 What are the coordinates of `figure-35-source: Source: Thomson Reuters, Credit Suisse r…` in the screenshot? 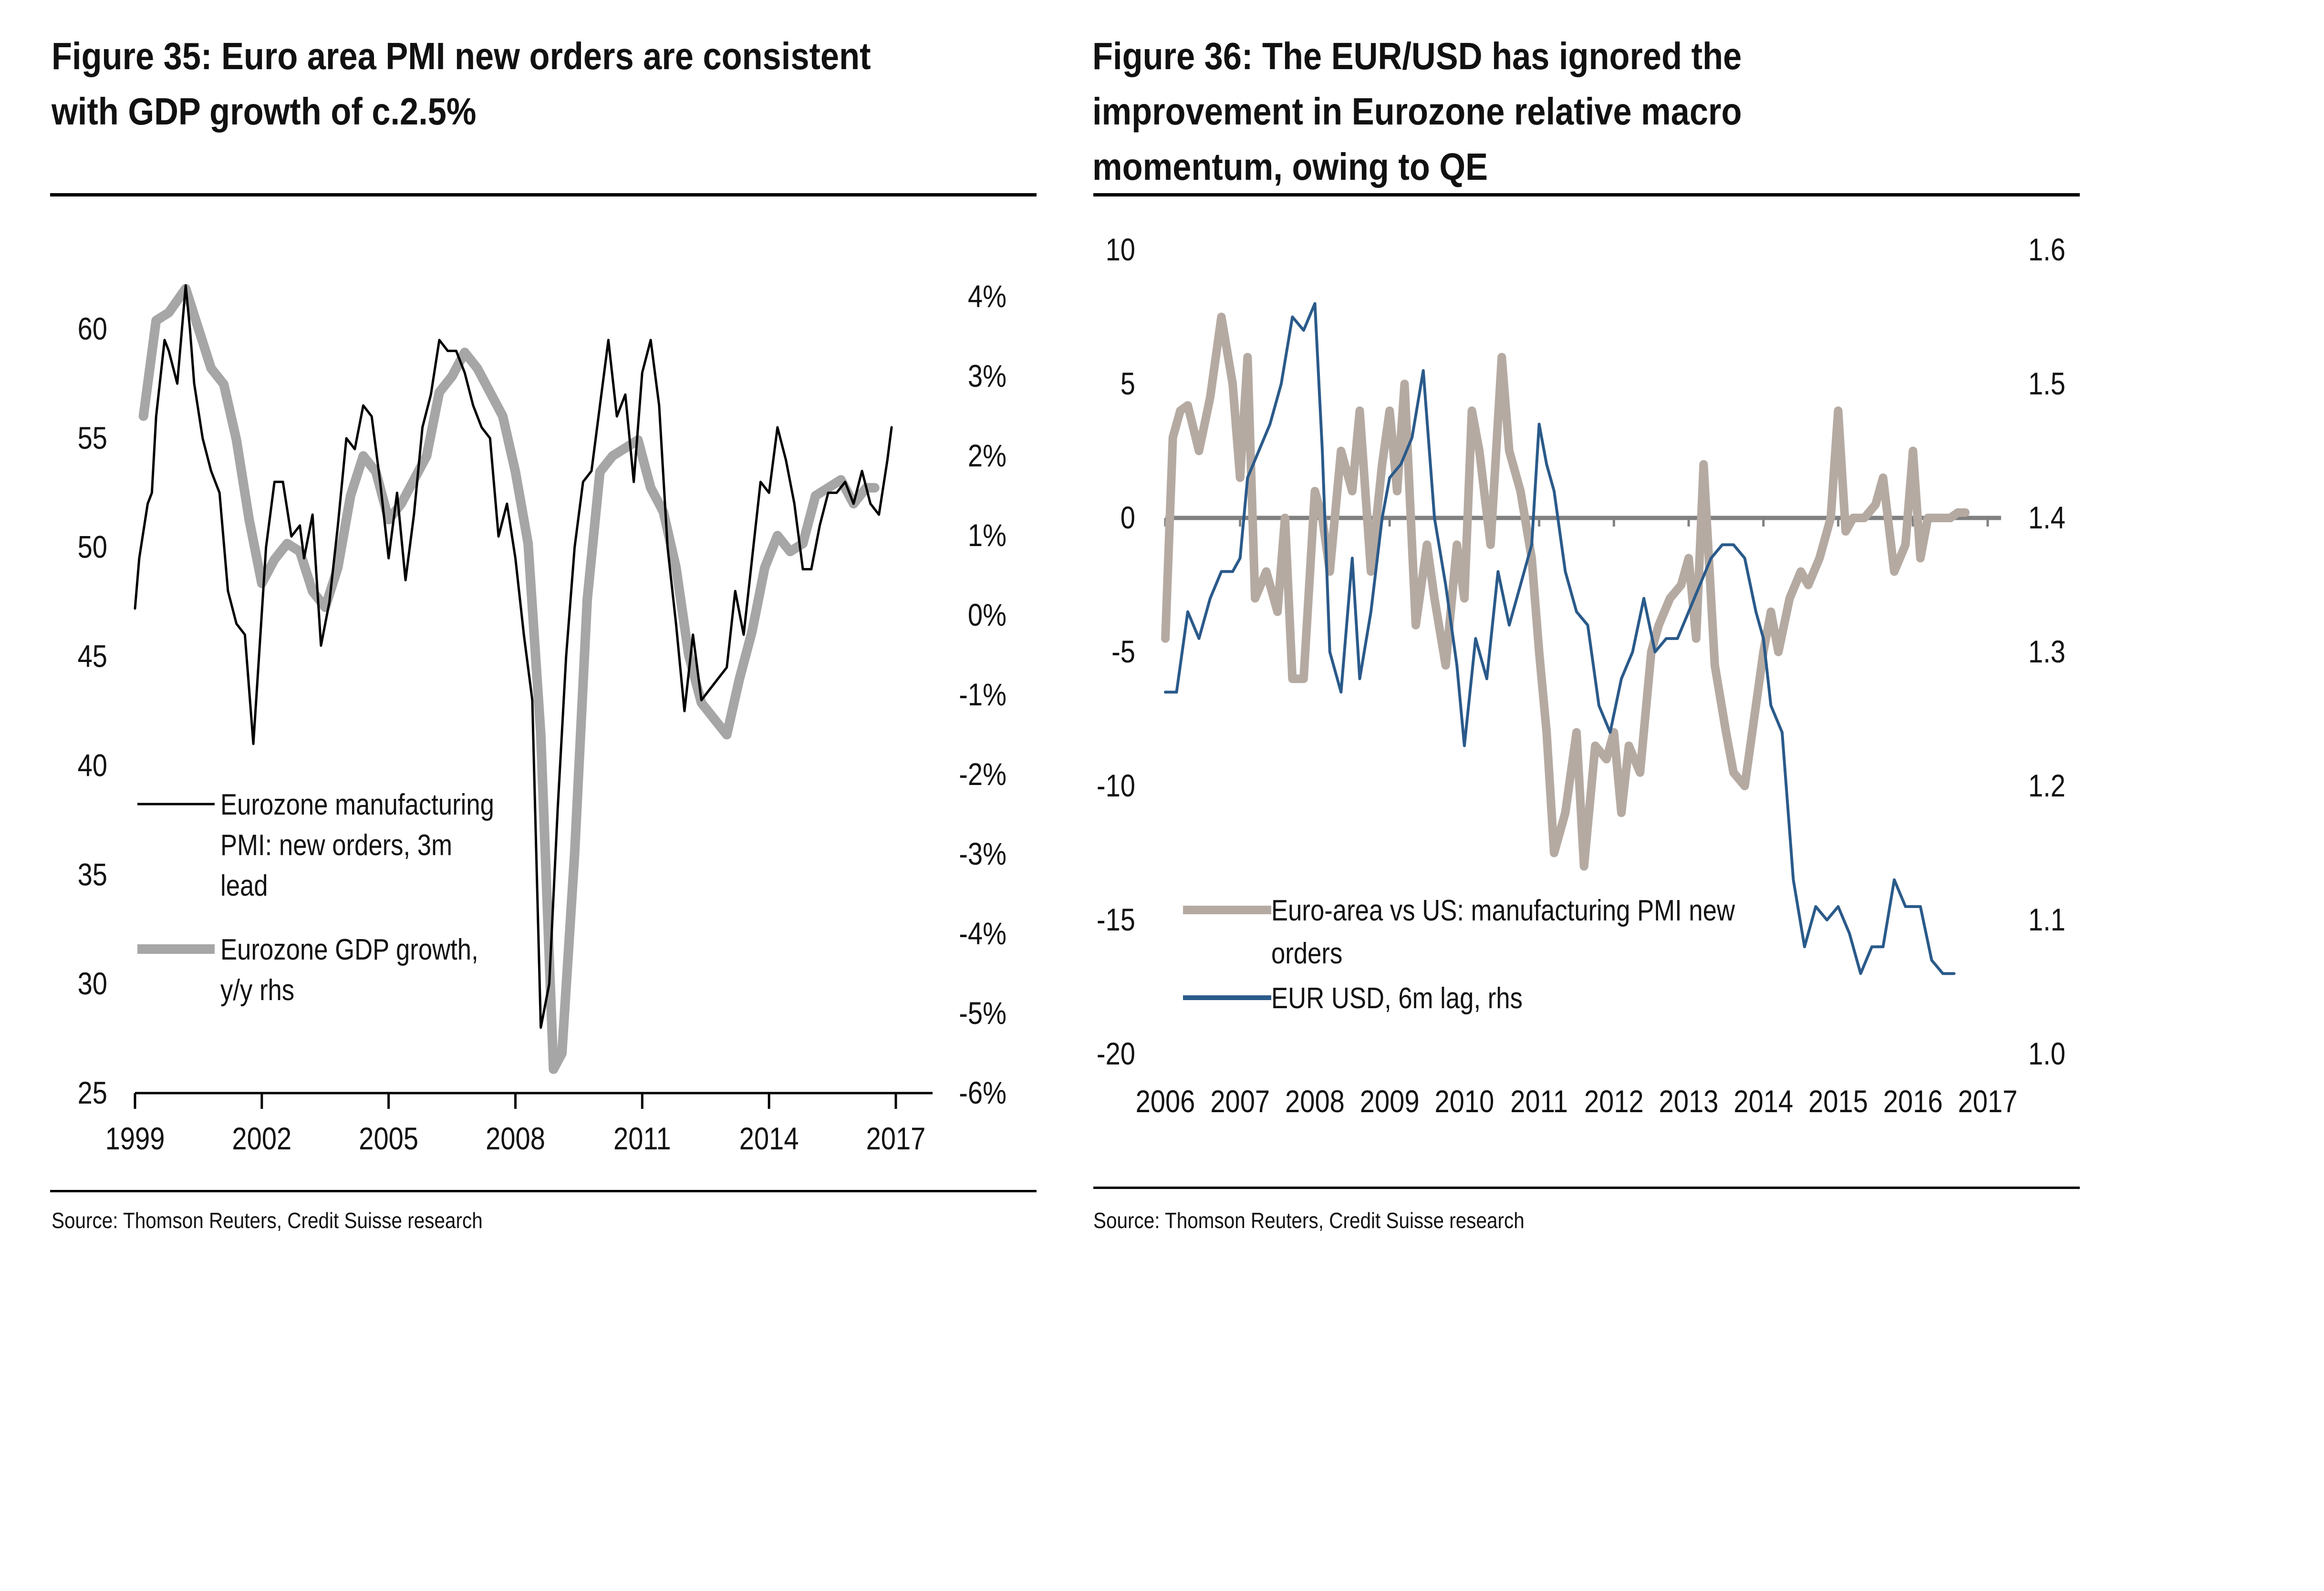 It's located at (267, 1220).